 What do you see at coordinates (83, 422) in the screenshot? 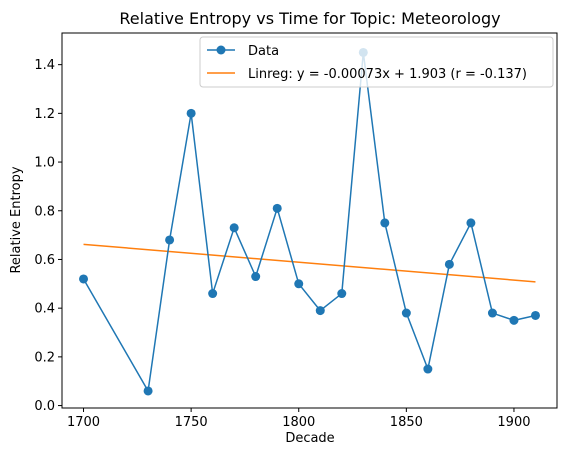
I see `x-tick-label-1700: 1700` at bounding box center [83, 422].